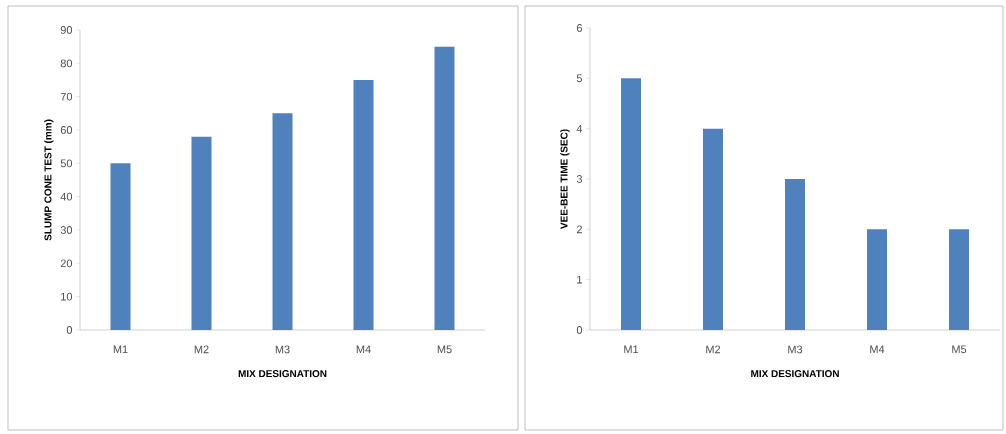  Describe the element at coordinates (579, 179) in the screenshot. I see `y-tick-label: 3` at that location.